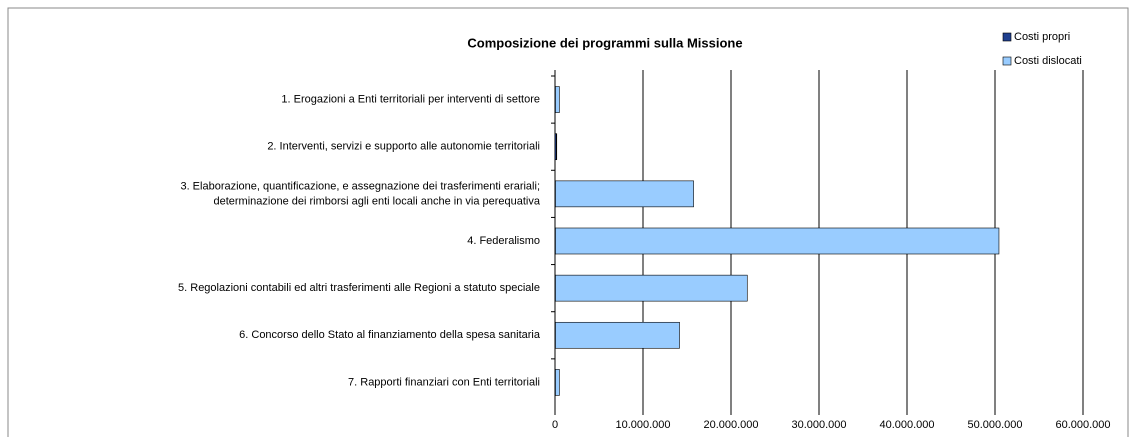 This screenshot has height=442, width=1135. I want to click on x-tick-label: 30.000.000, so click(818, 425).